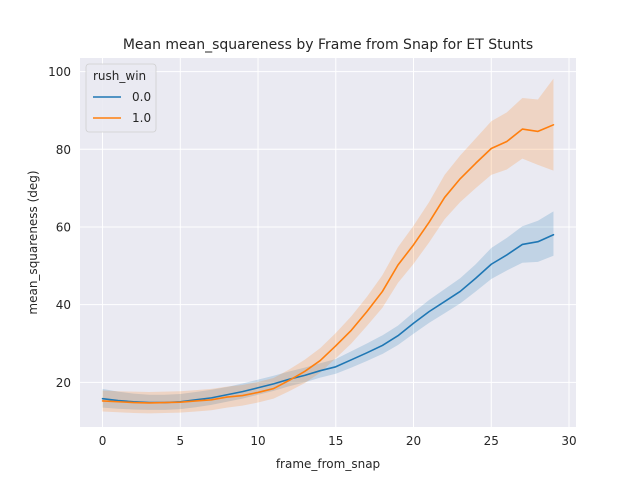 The height and width of the screenshot is (480, 640). Describe the element at coordinates (63, 305) in the screenshot. I see `y-tick-label-1: 40` at that location.